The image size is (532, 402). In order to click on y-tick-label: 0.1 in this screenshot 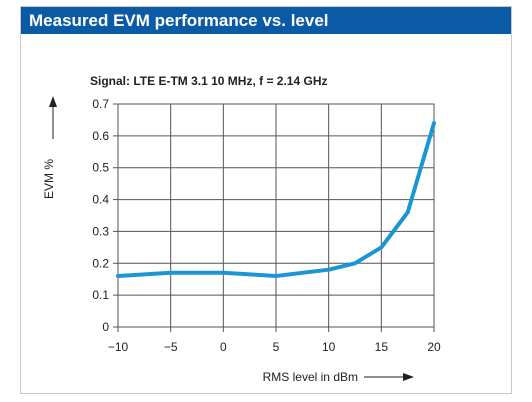, I will do `click(100, 295)`.